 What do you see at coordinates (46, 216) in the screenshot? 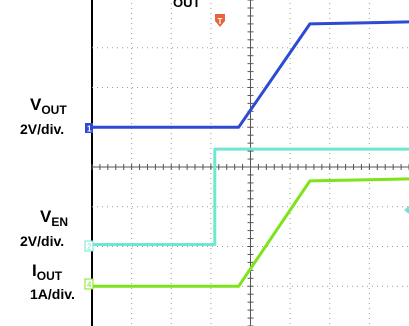
I see `ven-name: V` at bounding box center [46, 216].